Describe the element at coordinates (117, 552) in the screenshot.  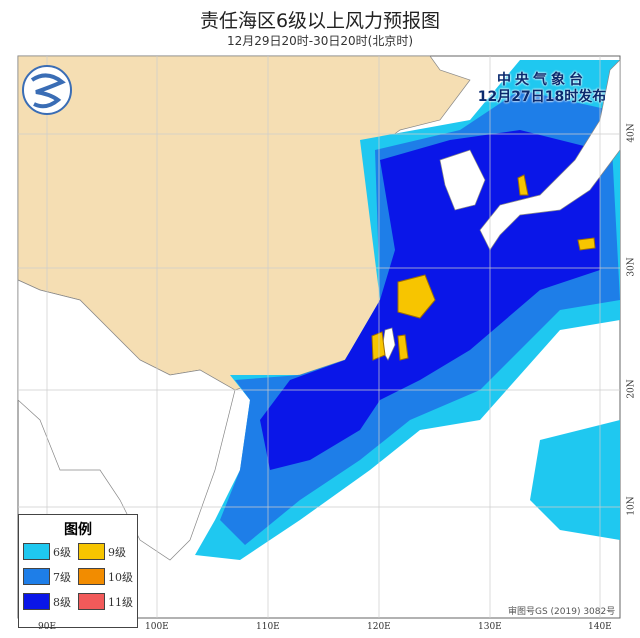
I see `legend-label: 9级` at that location.